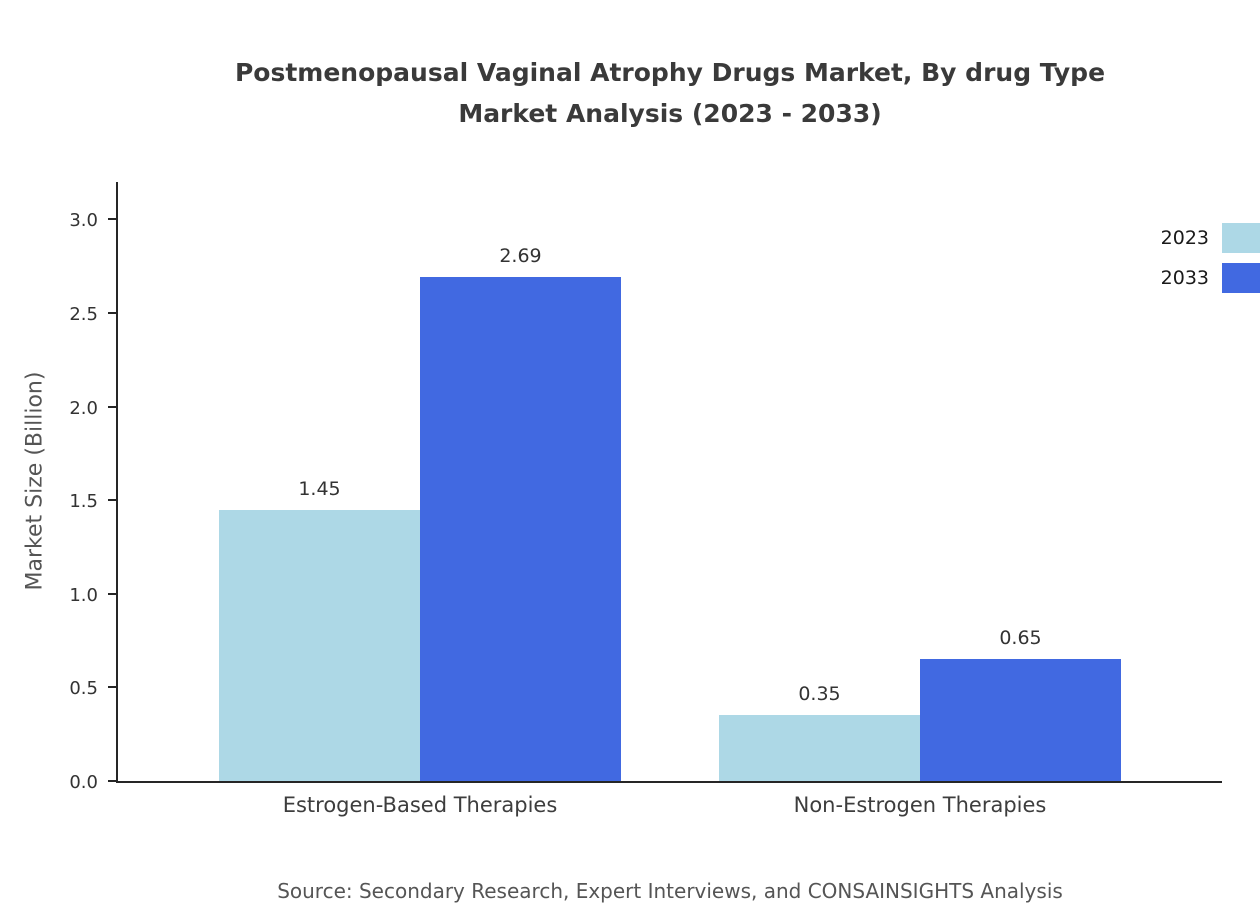 Image resolution: width=1260 pixels, height=920 pixels. What do you see at coordinates (669, 782) in the screenshot?
I see `x-axis-spine` at bounding box center [669, 782].